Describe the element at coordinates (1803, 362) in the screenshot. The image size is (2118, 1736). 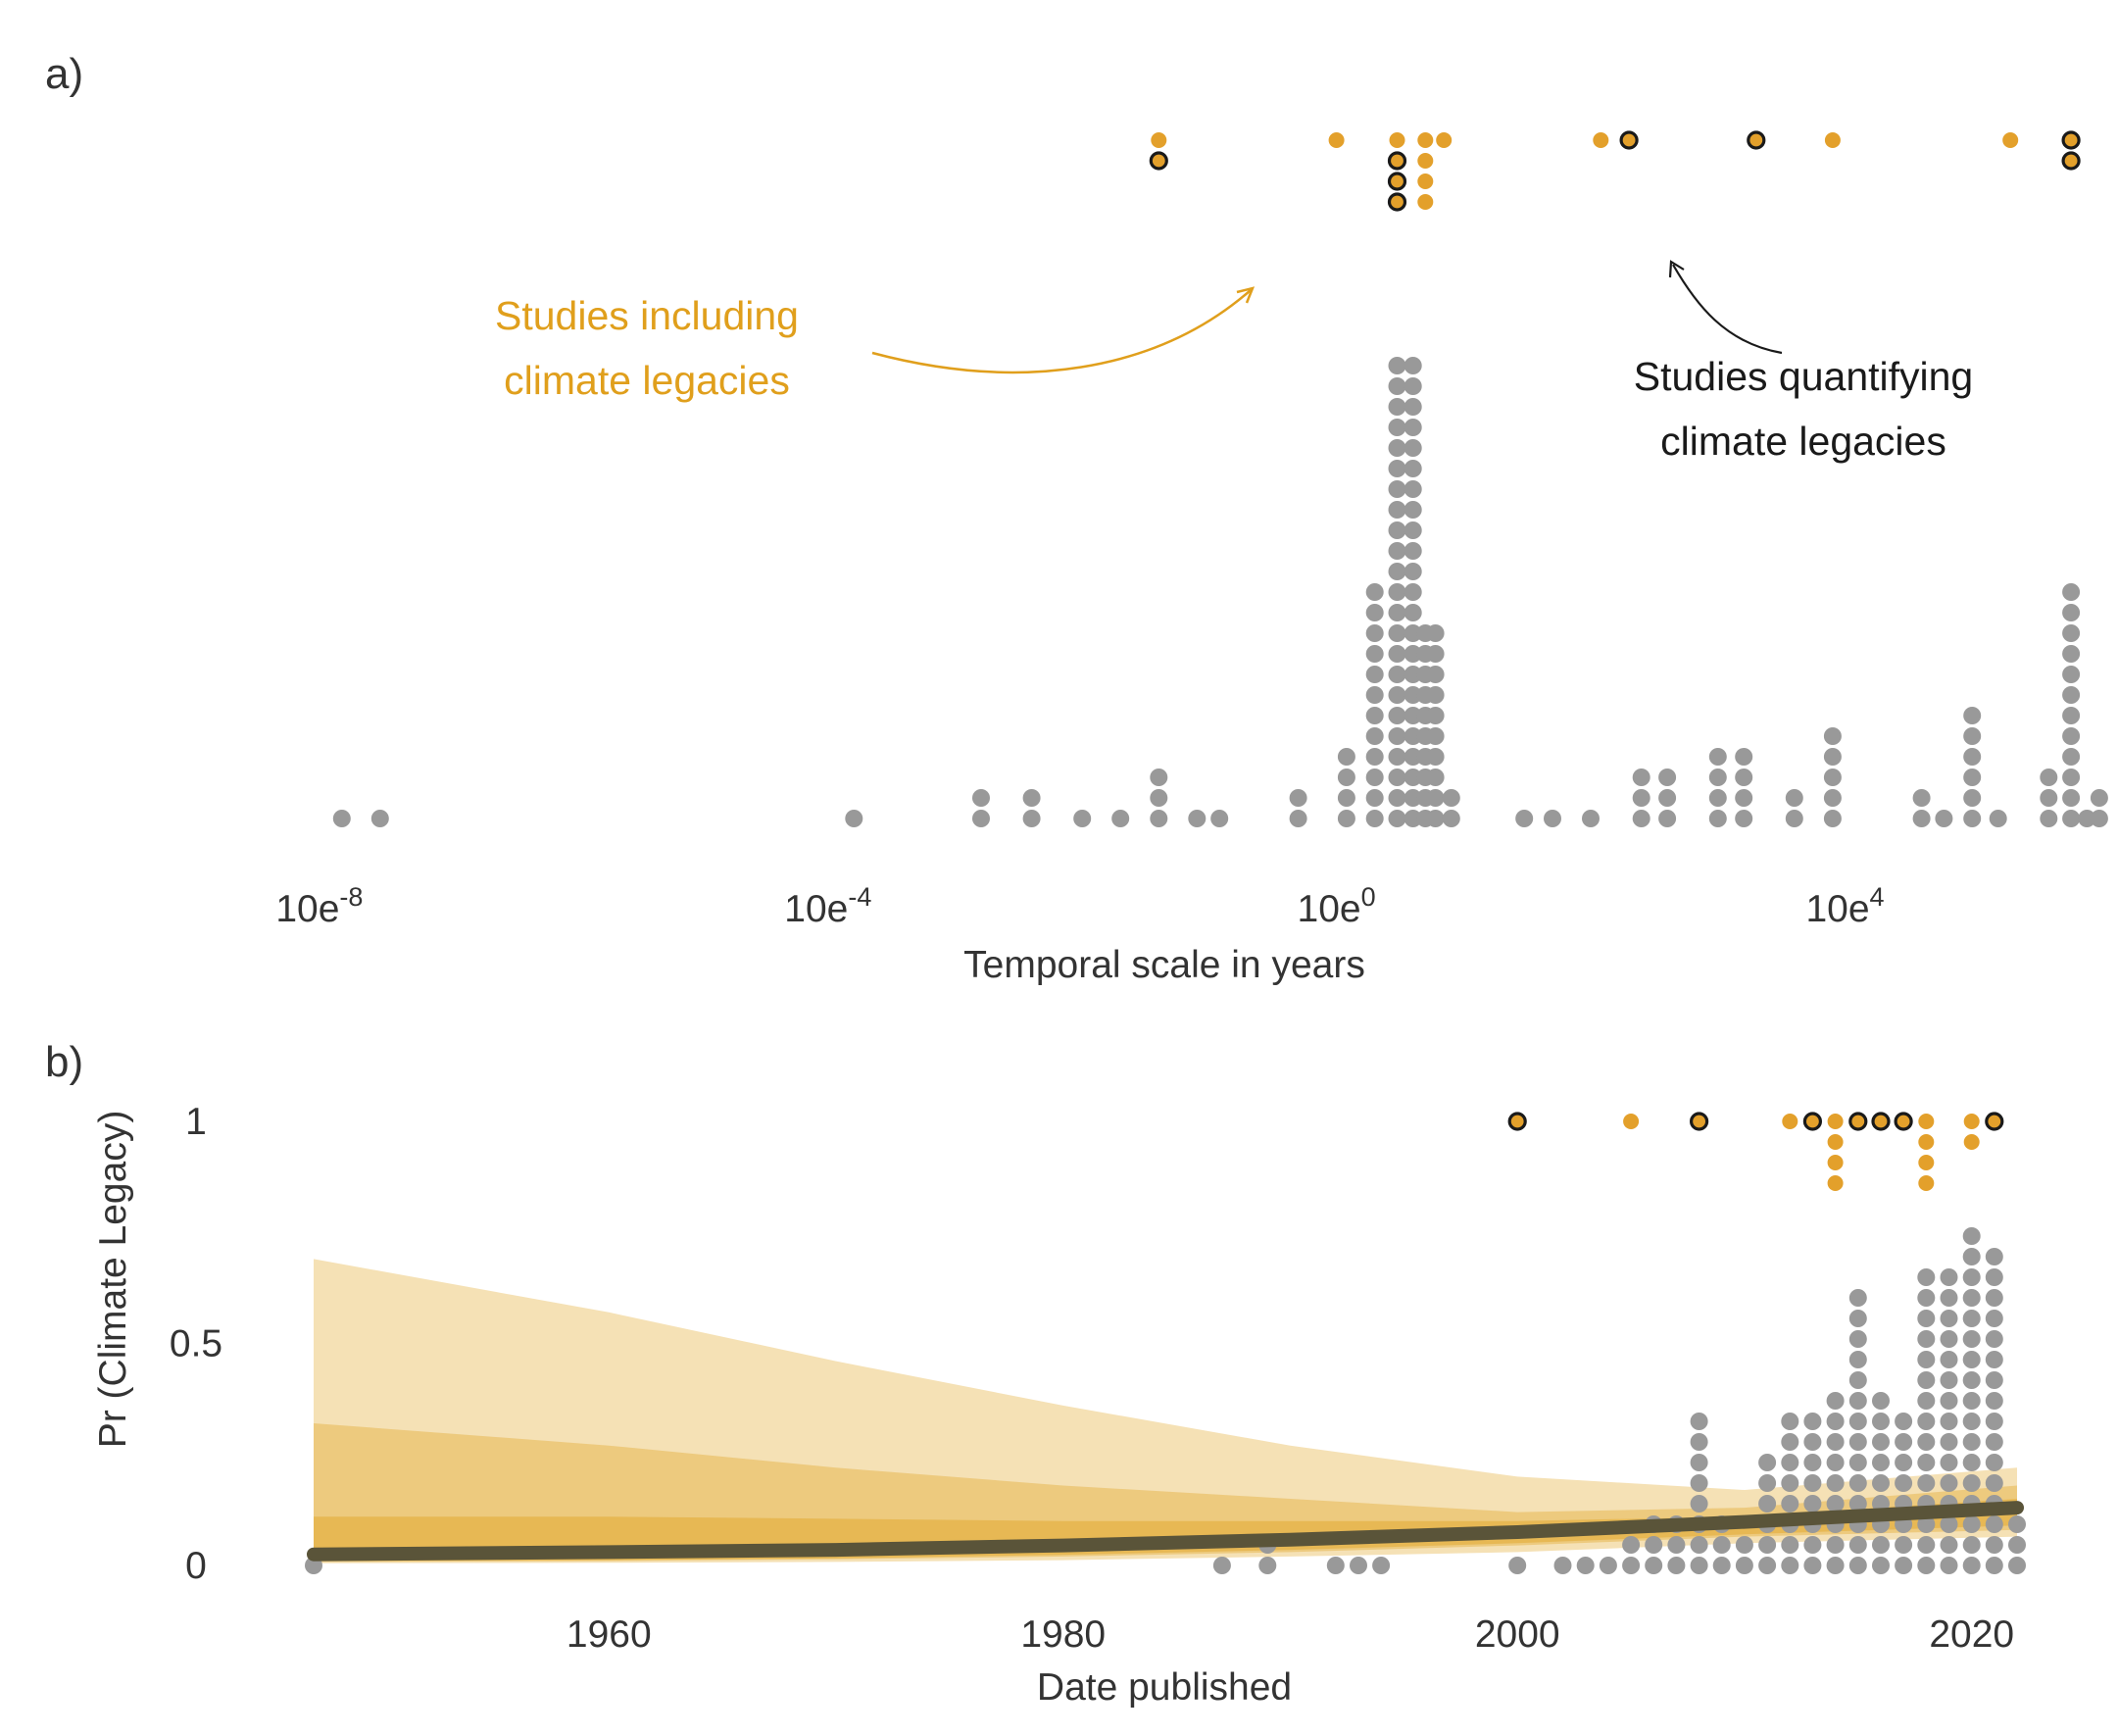
I see `annotation-quantifying: Studies quantifying climate legacies` at that location.